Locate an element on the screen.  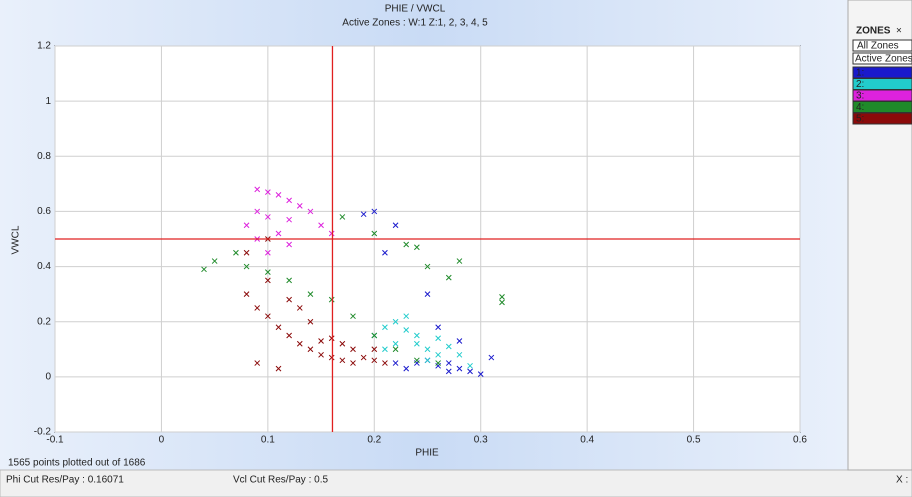
x-tick-label: 0.5 is located at coordinates (694, 440).